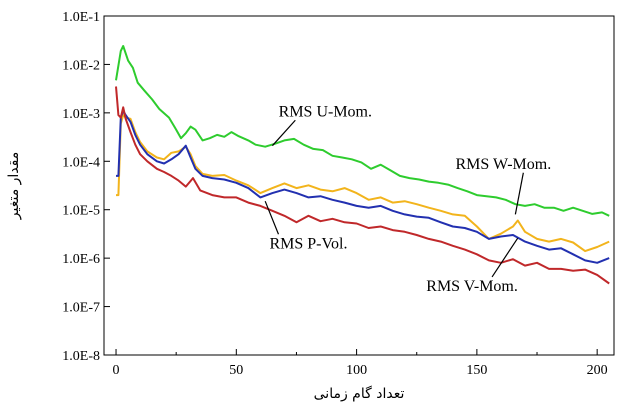 This screenshot has width=627, height=405. What do you see at coordinates (476, 370) in the screenshot?
I see `x-tick-label: 150` at bounding box center [476, 370].